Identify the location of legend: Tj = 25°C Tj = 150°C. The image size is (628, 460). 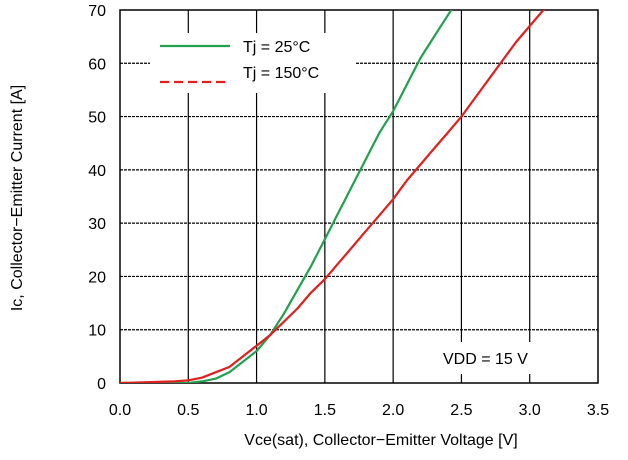
(252, 63).